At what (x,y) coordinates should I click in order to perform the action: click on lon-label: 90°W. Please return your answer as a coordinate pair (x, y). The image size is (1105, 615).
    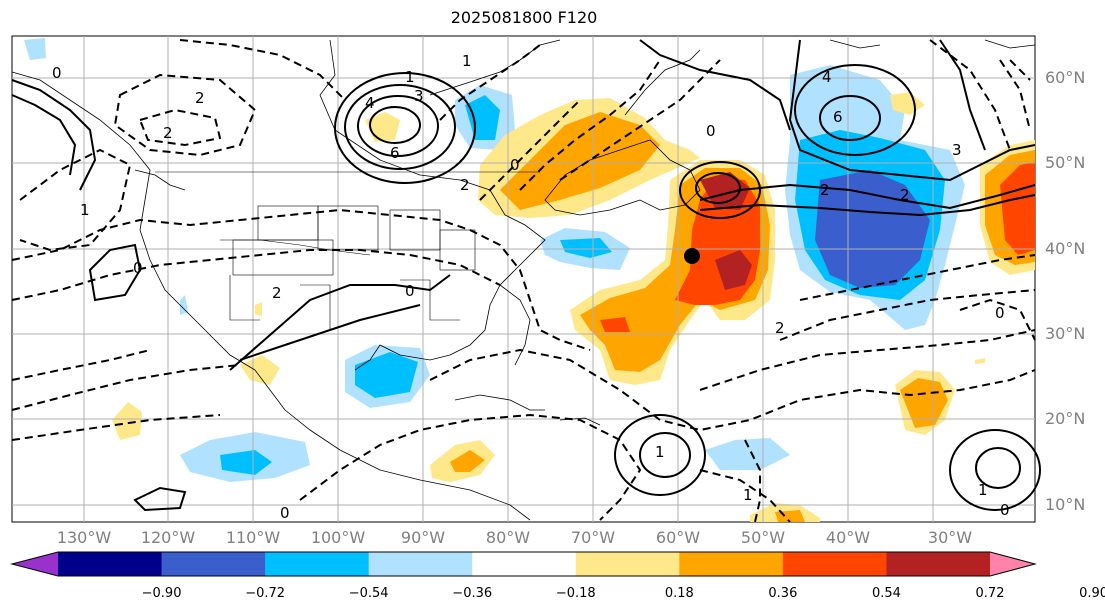
    Looking at the image, I should click on (423, 537).